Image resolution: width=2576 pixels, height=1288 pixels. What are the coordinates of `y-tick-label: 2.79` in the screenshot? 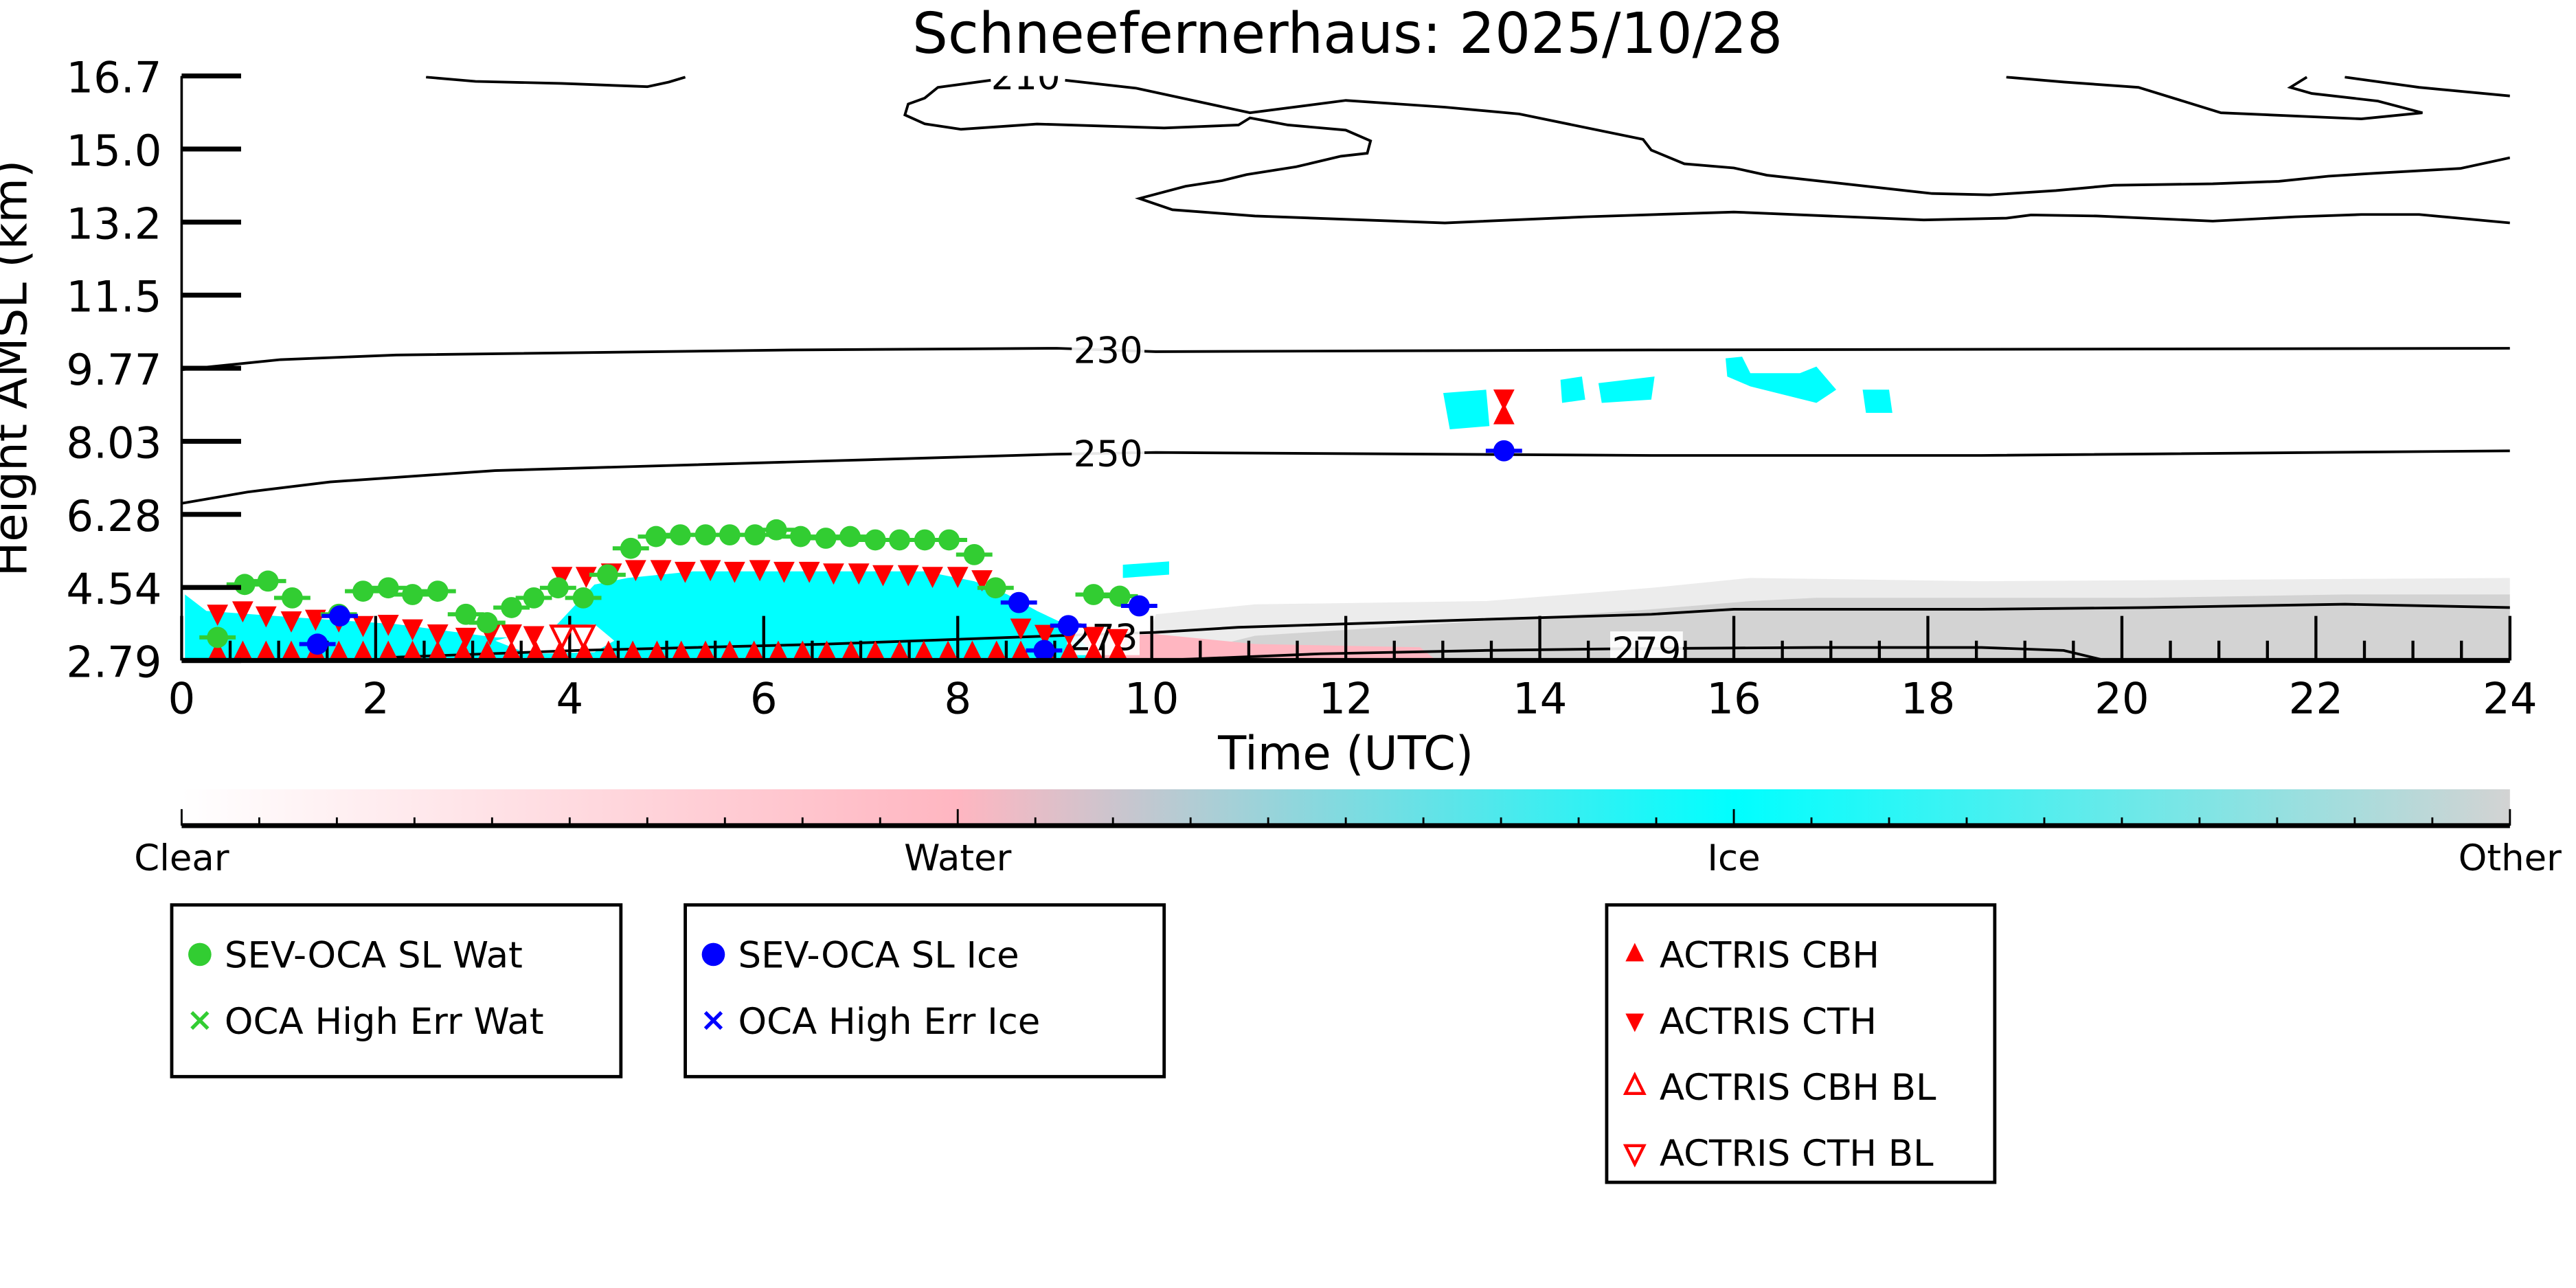 It's located at (113, 662).